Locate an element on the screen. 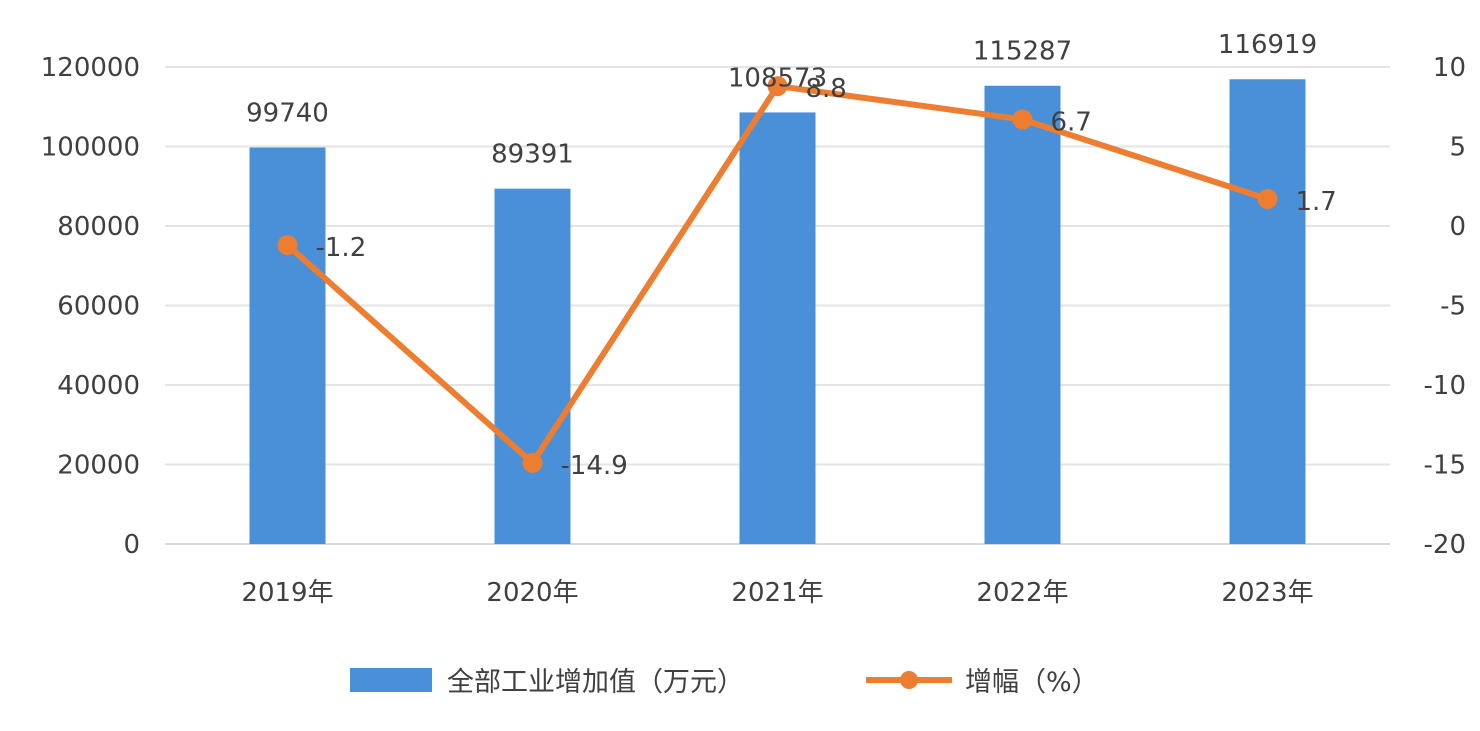 The image size is (1480, 731). line-data-label: 1.7 is located at coordinates (1316, 202).